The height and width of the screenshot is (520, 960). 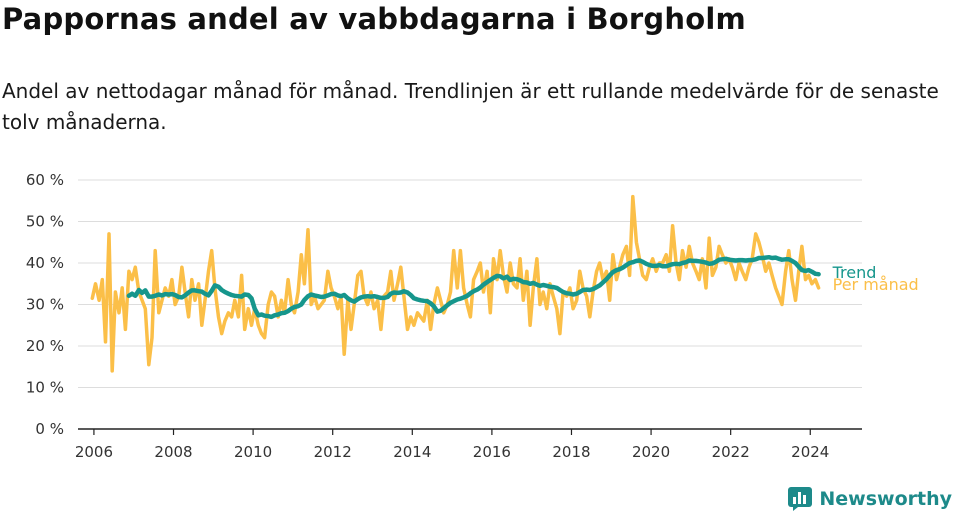 What do you see at coordinates (452, 445) in the screenshot?
I see `x-axis-ticks: 2006 2008 2010 2012 2014 2016 2018 2020 2022 2024` at bounding box center [452, 445].